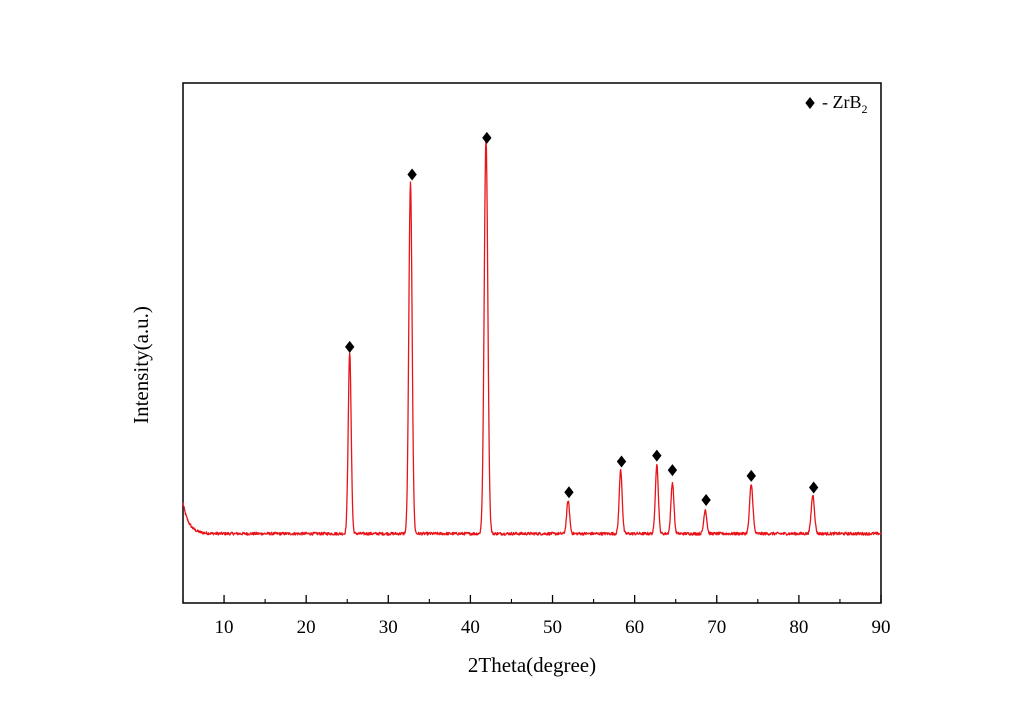  Describe the element at coordinates (388, 627) in the screenshot. I see `x-tick-label: 30` at that location.